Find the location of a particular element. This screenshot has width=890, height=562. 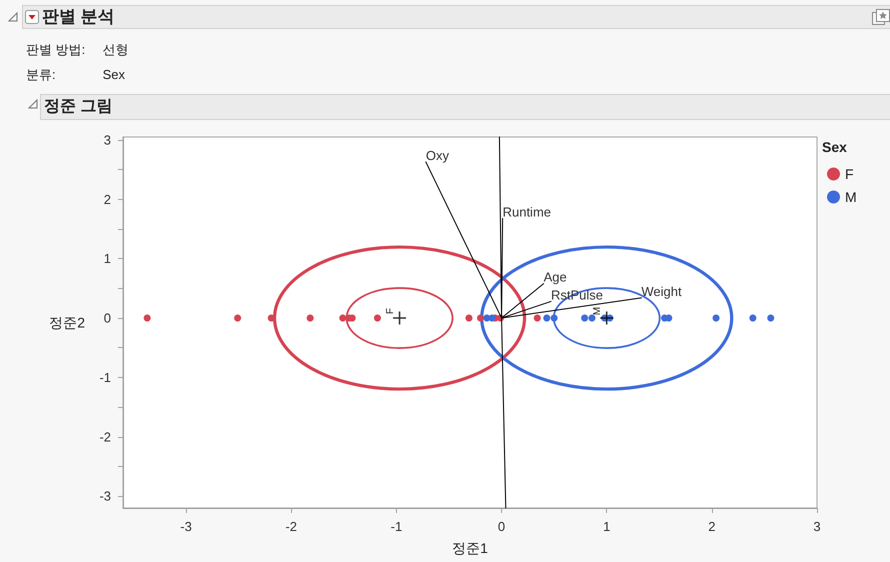

text: 판별 방법: 선형 is located at coordinates (77, 49).